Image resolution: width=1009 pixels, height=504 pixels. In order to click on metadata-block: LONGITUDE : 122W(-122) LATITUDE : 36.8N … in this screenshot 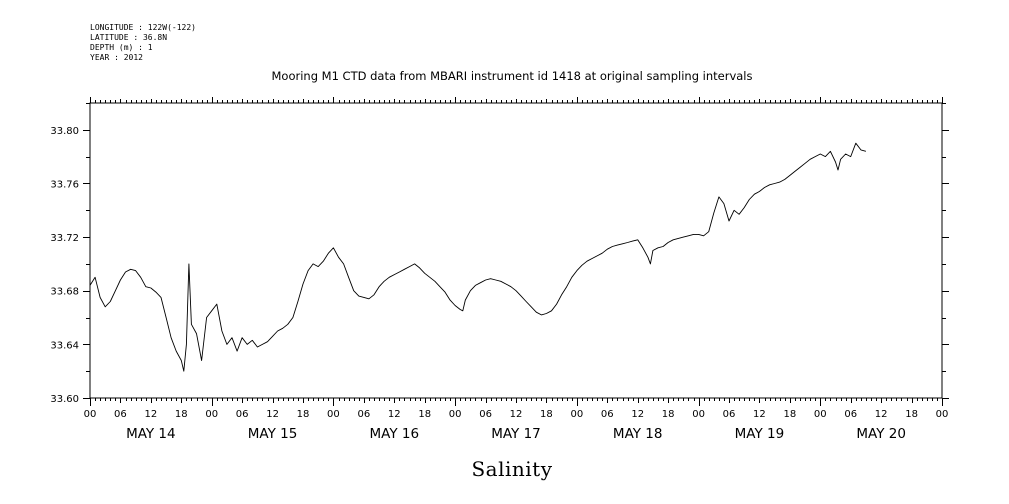, I will do `click(143, 42)`.